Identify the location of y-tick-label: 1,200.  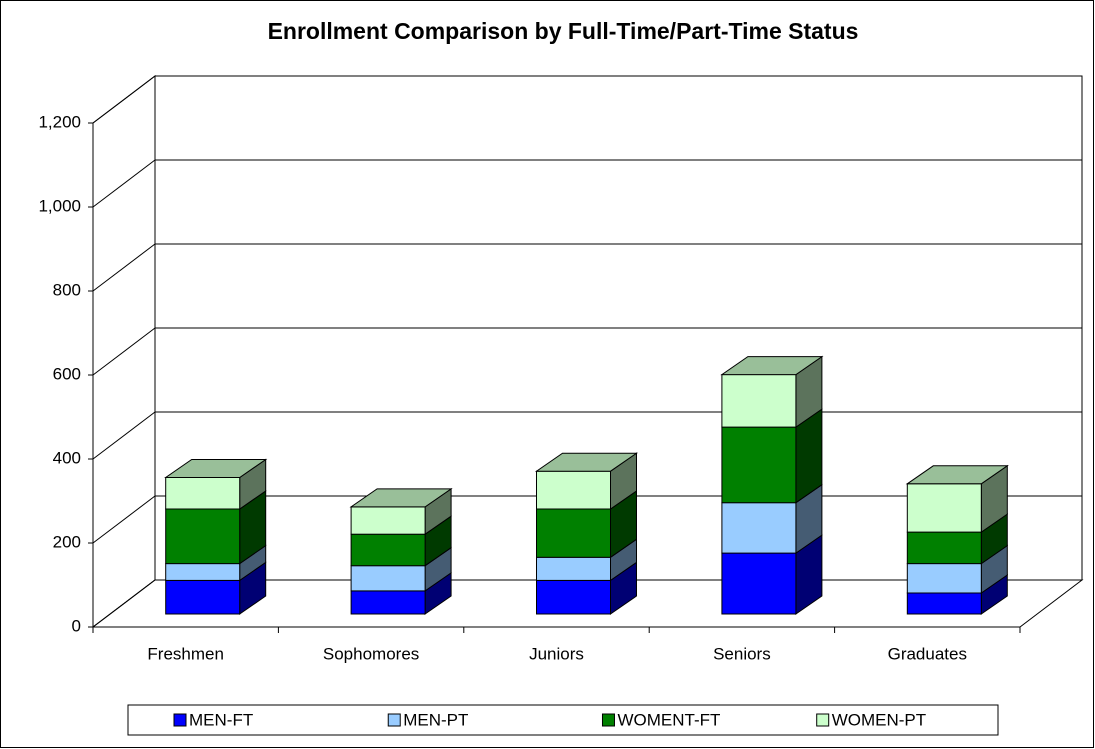
(59, 121).